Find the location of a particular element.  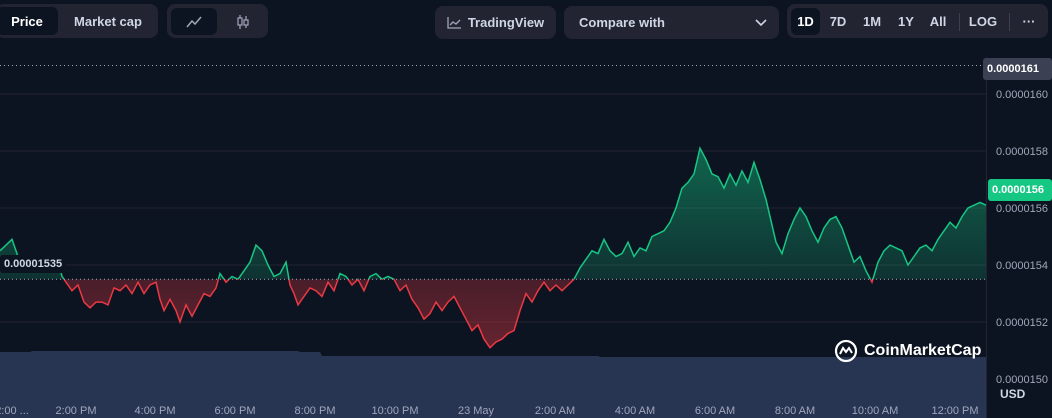

currency-label: USD is located at coordinates (1013, 394).